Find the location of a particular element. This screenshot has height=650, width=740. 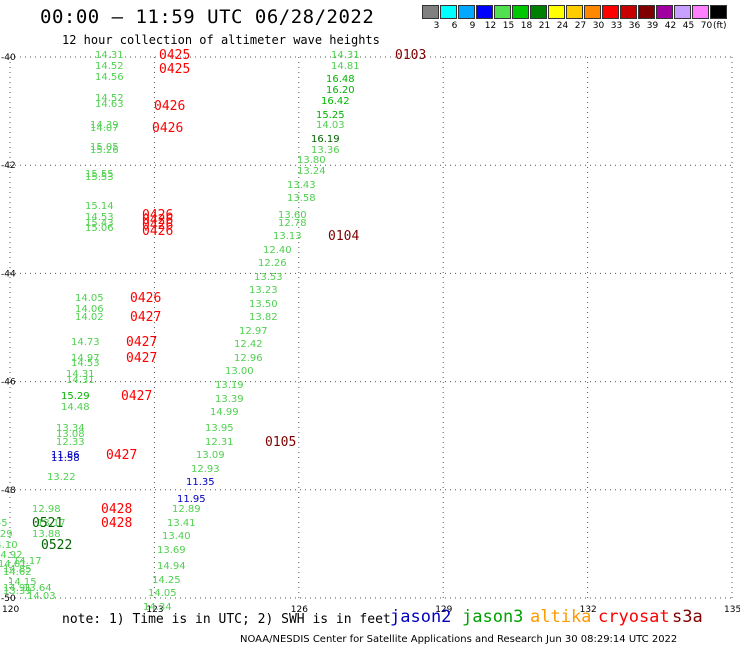

wave-height-value: 14.73 is located at coordinates (85, 342).